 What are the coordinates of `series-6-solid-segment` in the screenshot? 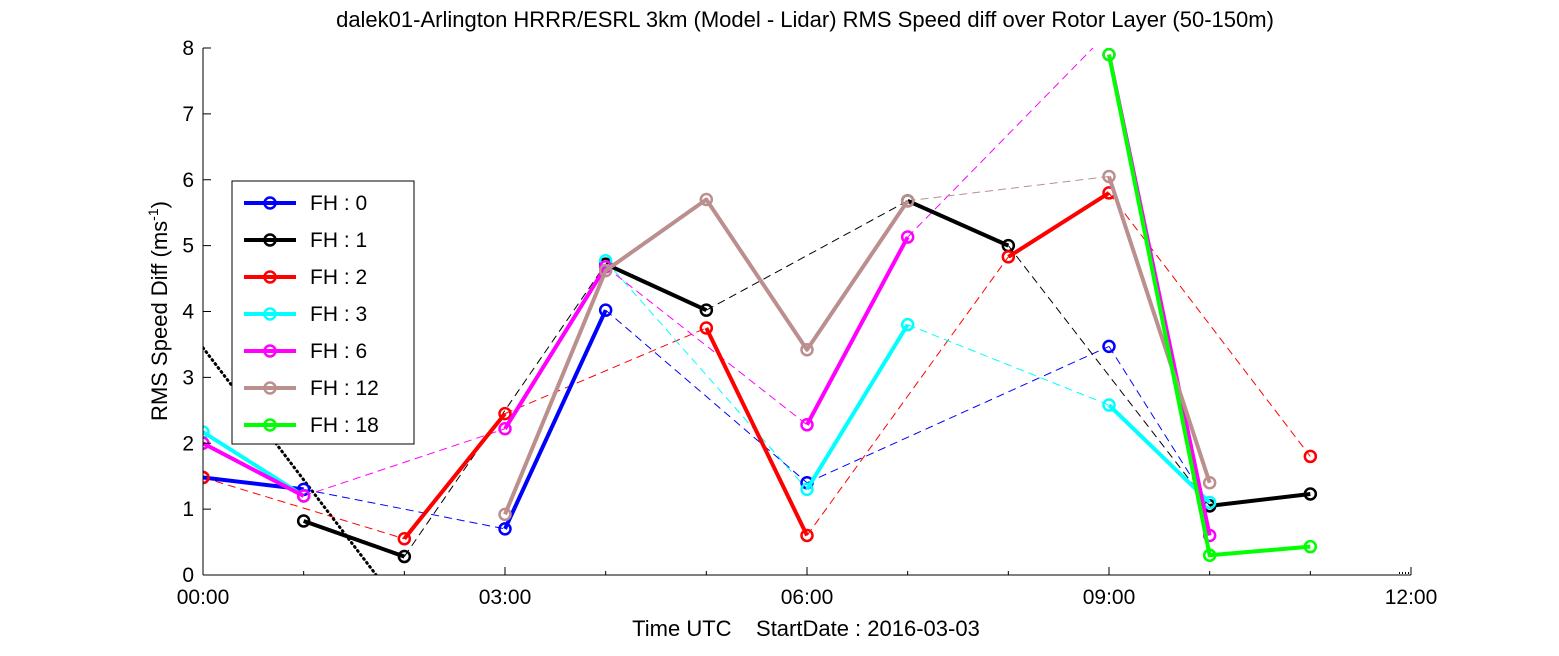 It's located at (1209, 306).